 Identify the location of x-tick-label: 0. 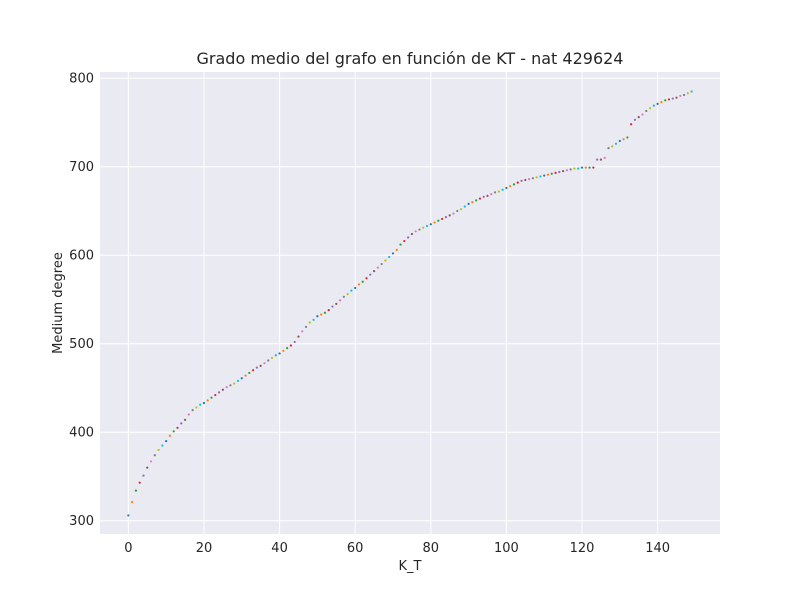
(128, 548).